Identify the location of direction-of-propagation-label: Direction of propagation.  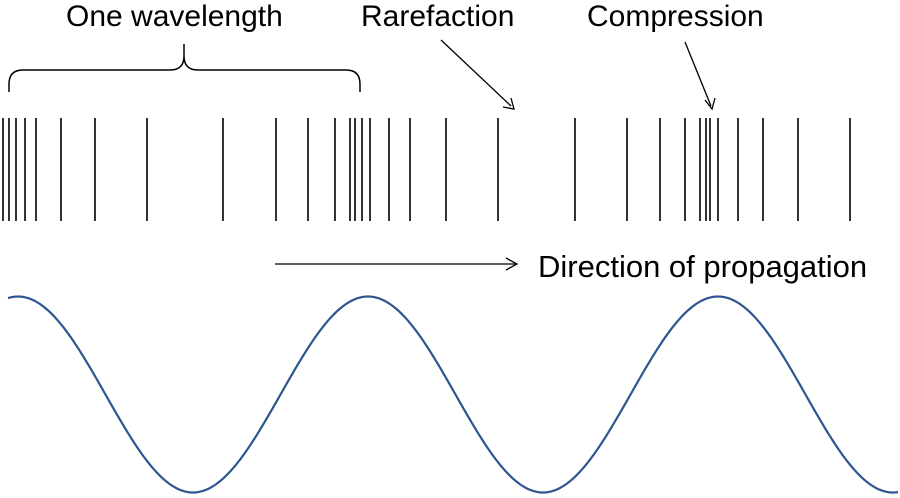
(703, 266).